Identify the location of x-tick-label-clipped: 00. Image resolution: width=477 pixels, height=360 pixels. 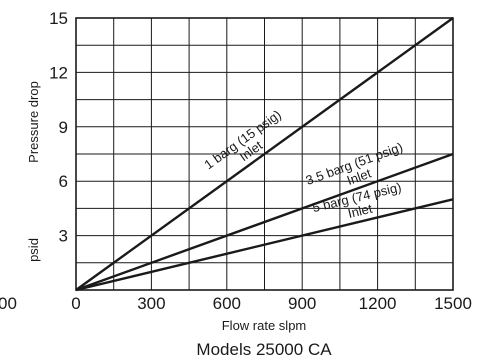
(8, 303).